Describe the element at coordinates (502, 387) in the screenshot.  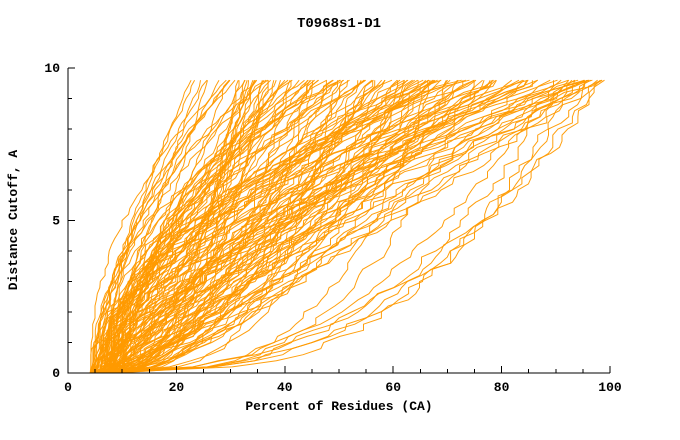
I see `x-tick-label: 80` at that location.